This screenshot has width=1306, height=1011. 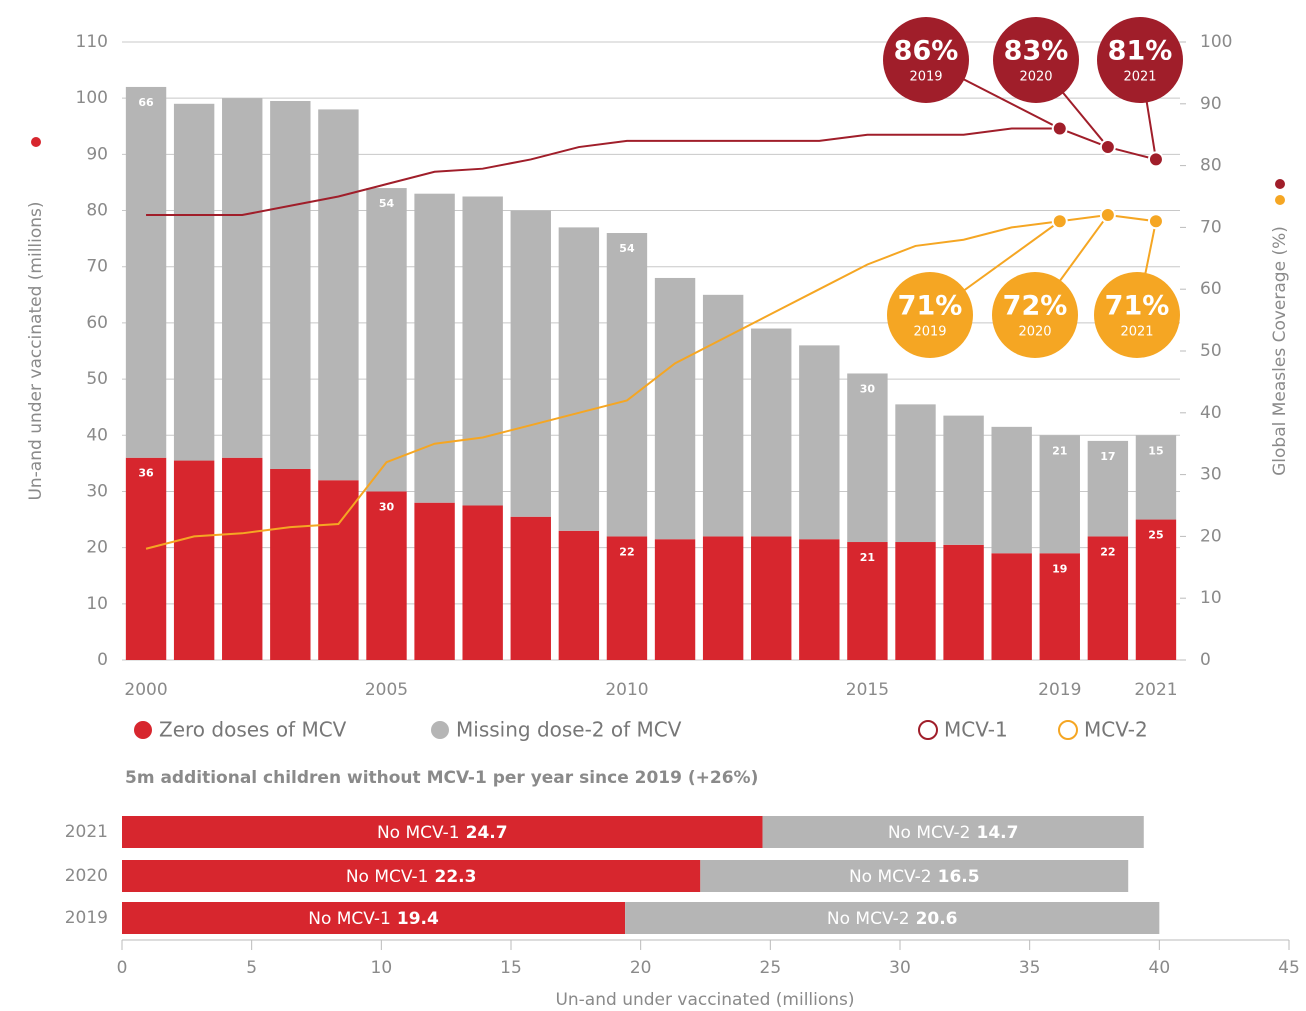 What do you see at coordinates (771, 968) in the screenshot?
I see `x-tick-label: 25` at bounding box center [771, 968].